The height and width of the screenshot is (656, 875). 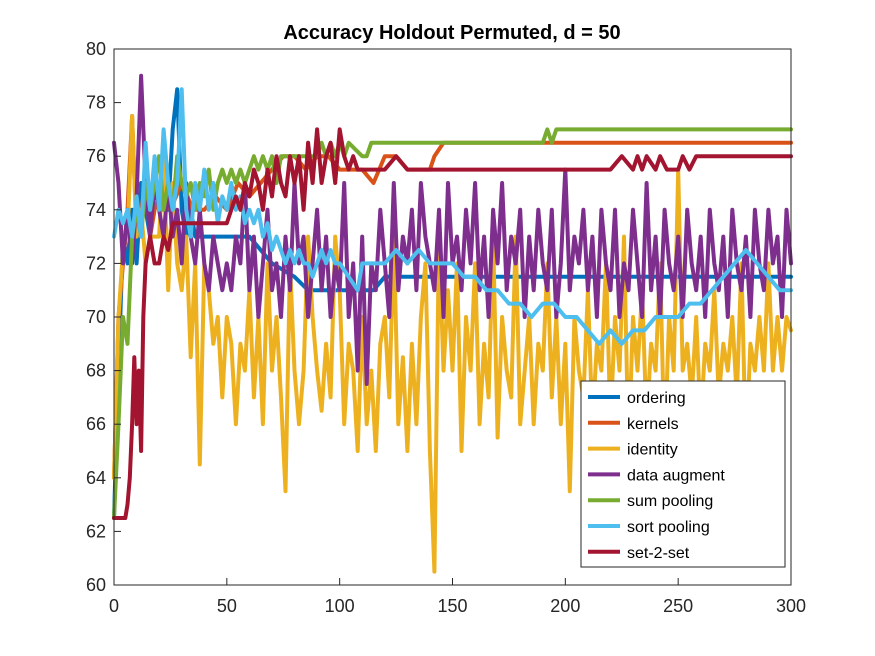 What do you see at coordinates (678, 606) in the screenshot?
I see `x-tick-label: 250` at bounding box center [678, 606].